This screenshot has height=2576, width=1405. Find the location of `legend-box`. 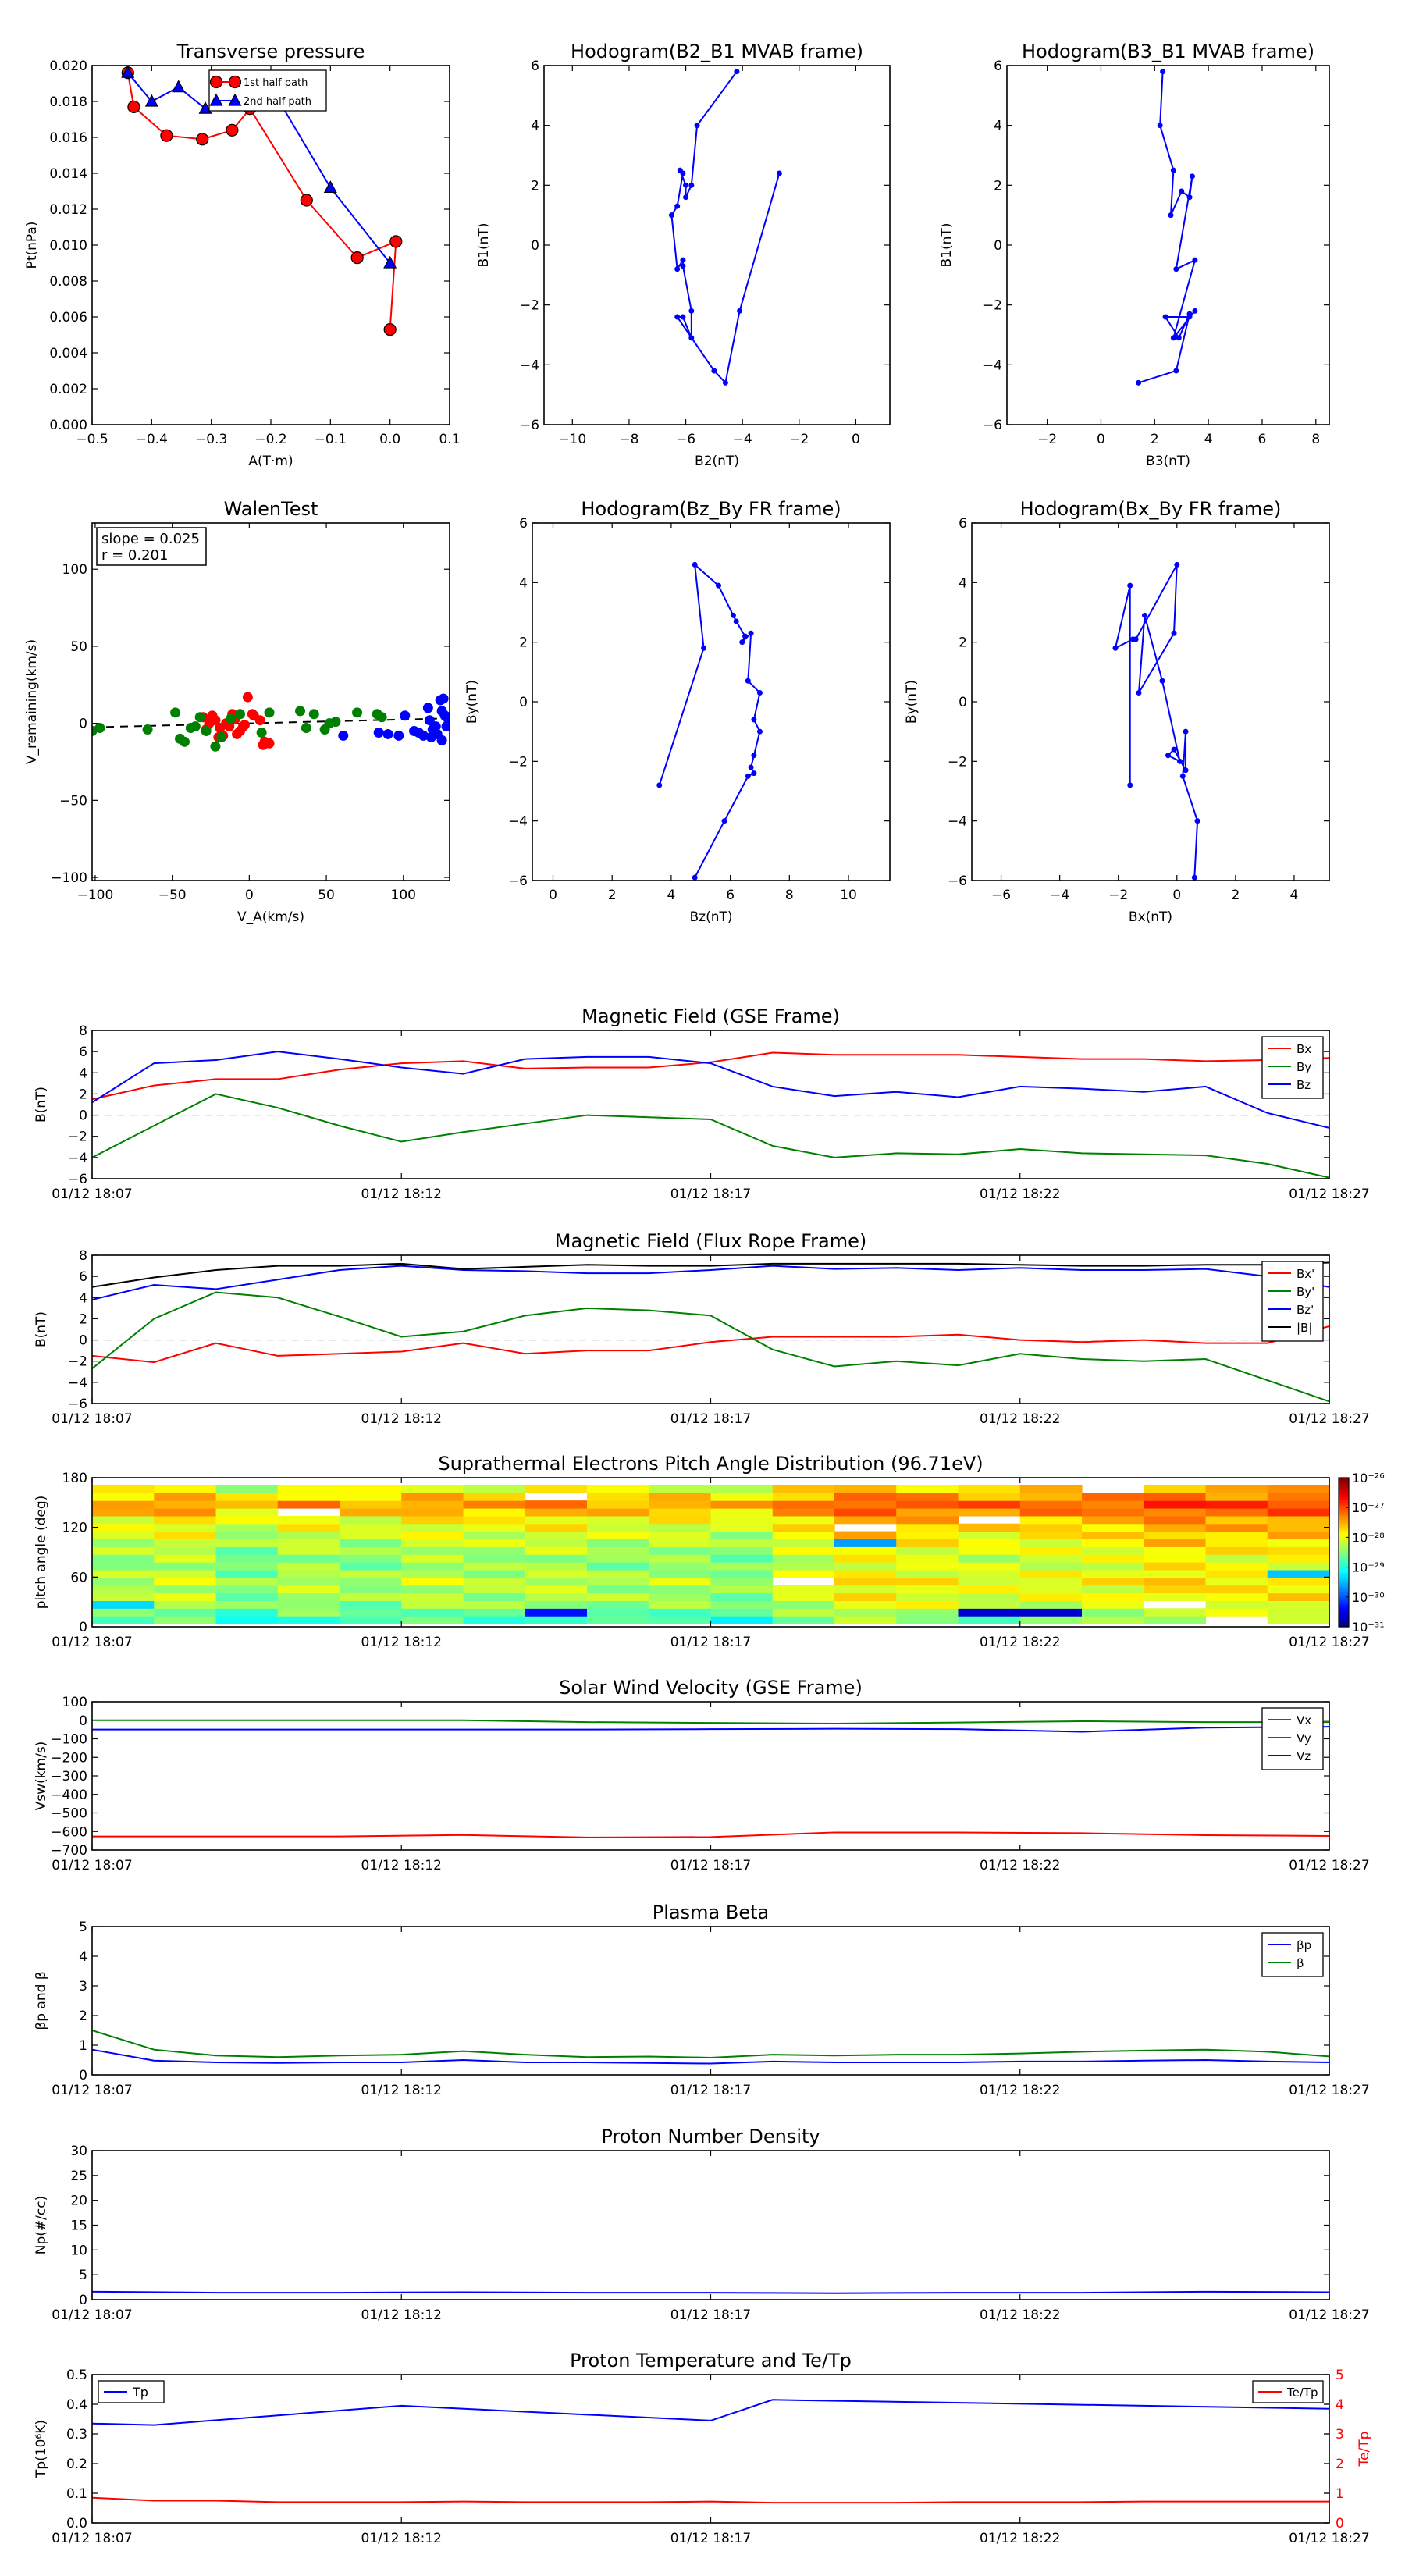

legend-box is located at coordinates (268, 90).